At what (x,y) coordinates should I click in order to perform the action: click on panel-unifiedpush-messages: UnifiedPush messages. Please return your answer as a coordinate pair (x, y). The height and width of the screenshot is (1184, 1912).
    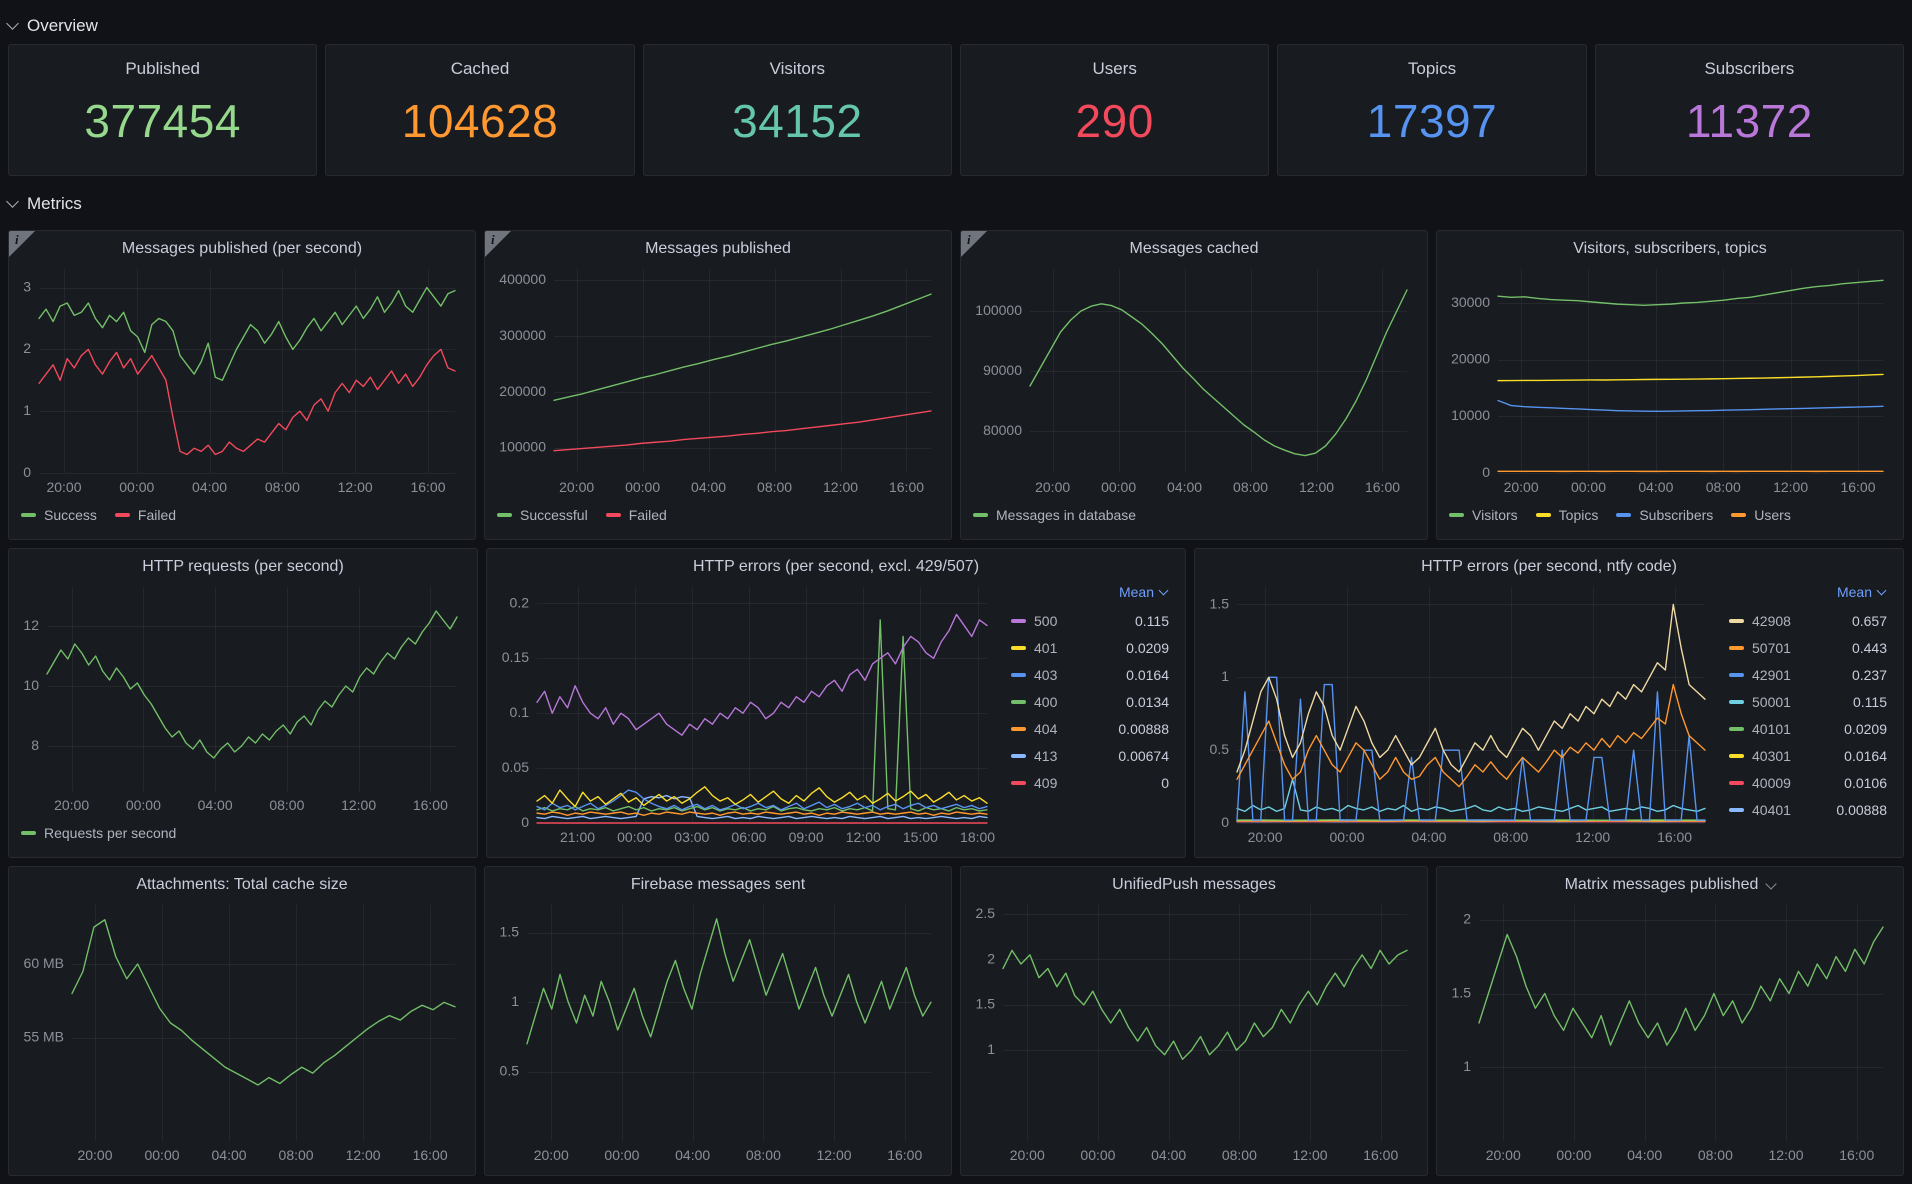
    Looking at the image, I should click on (1194, 1021).